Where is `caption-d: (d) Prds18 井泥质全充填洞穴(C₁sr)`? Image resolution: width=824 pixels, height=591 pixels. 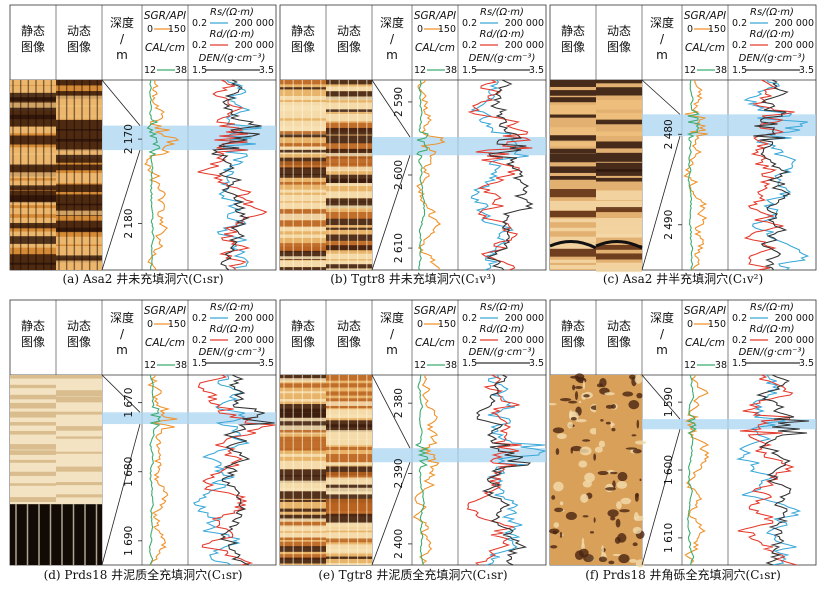
caption-d: (d) Prds18 井泥质全充填洞穴(C₁sr) is located at coordinates (143, 574).